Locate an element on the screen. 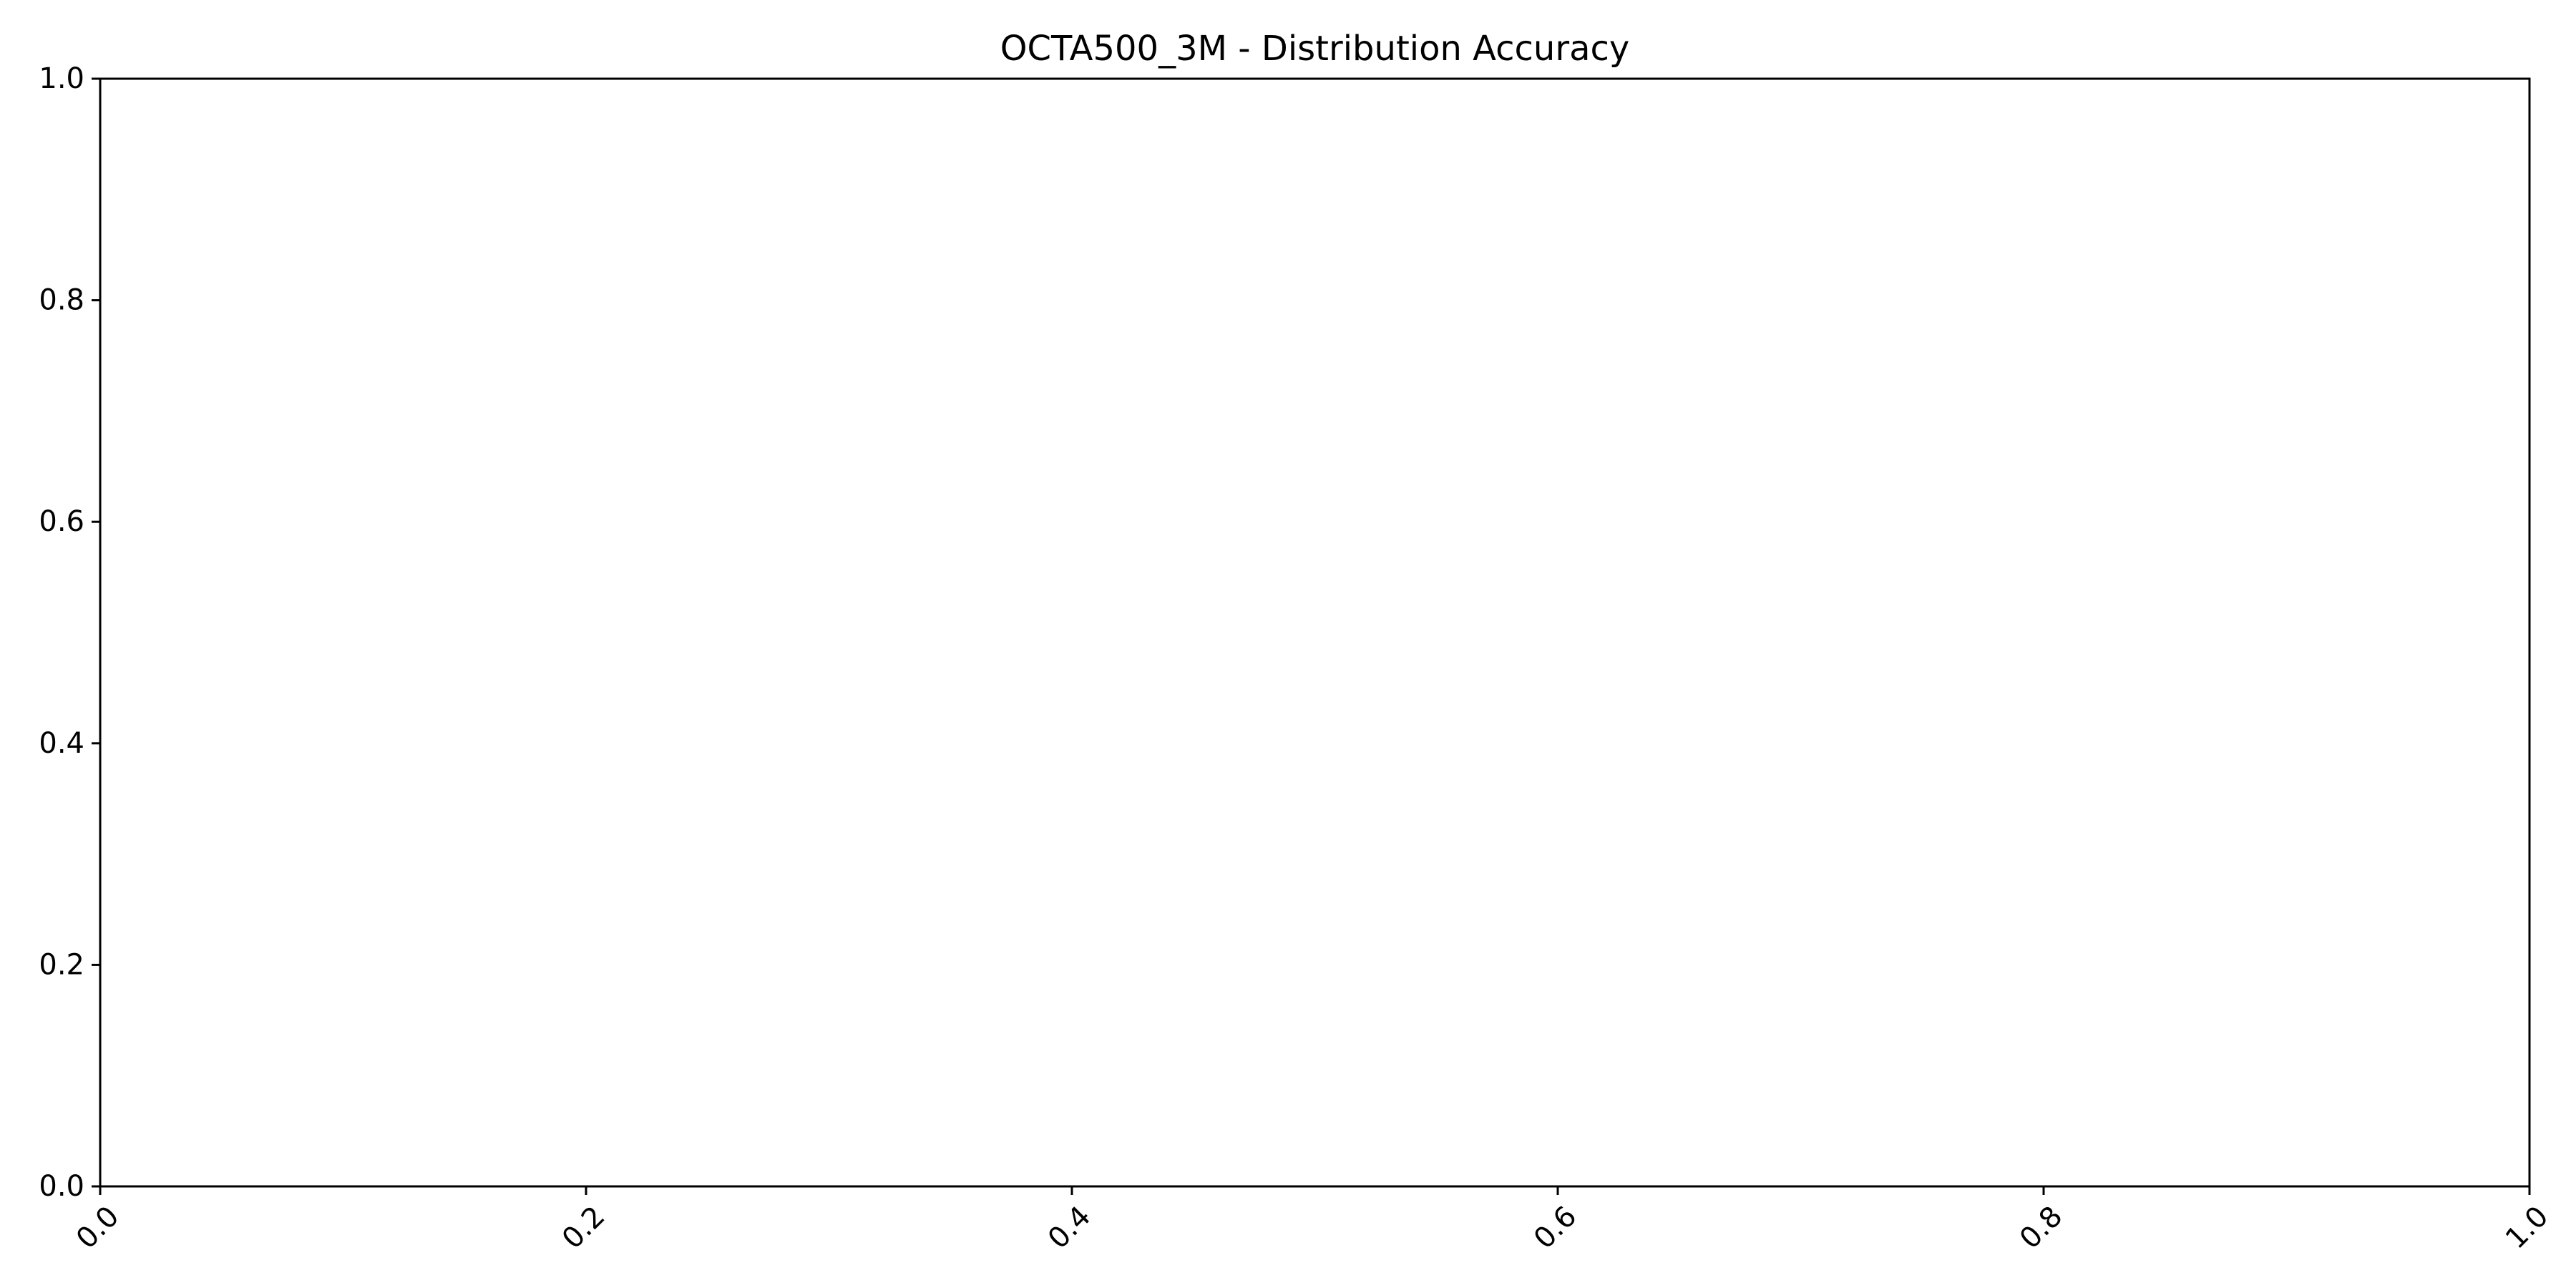  y-tick-label: 0.8 is located at coordinates (61, 300).